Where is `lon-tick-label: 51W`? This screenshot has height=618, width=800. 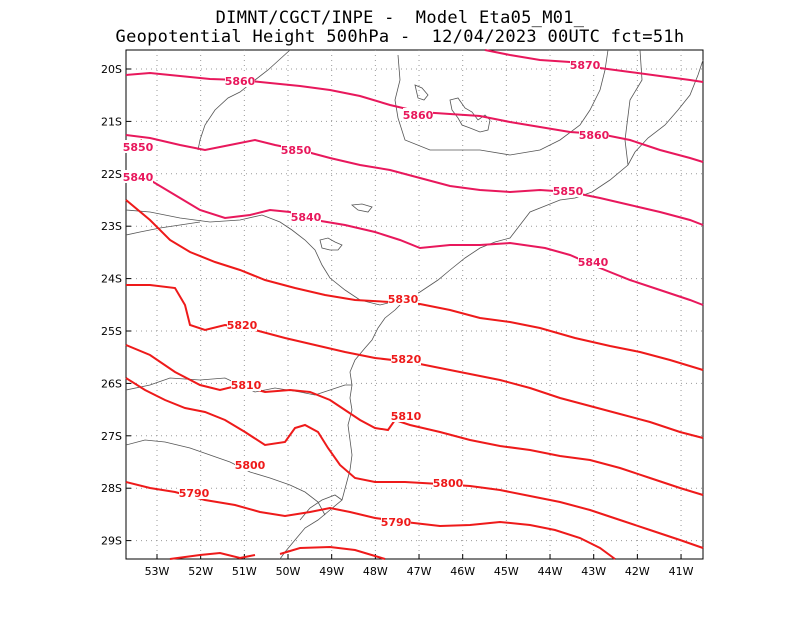 lon-tick-label: 51W is located at coordinates (244, 571).